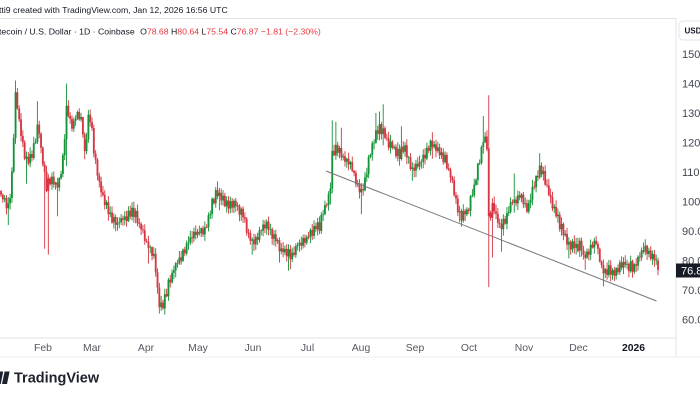  Describe the element at coordinates (691, 143) in the screenshot. I see `svg-text: 120.0` at that location.